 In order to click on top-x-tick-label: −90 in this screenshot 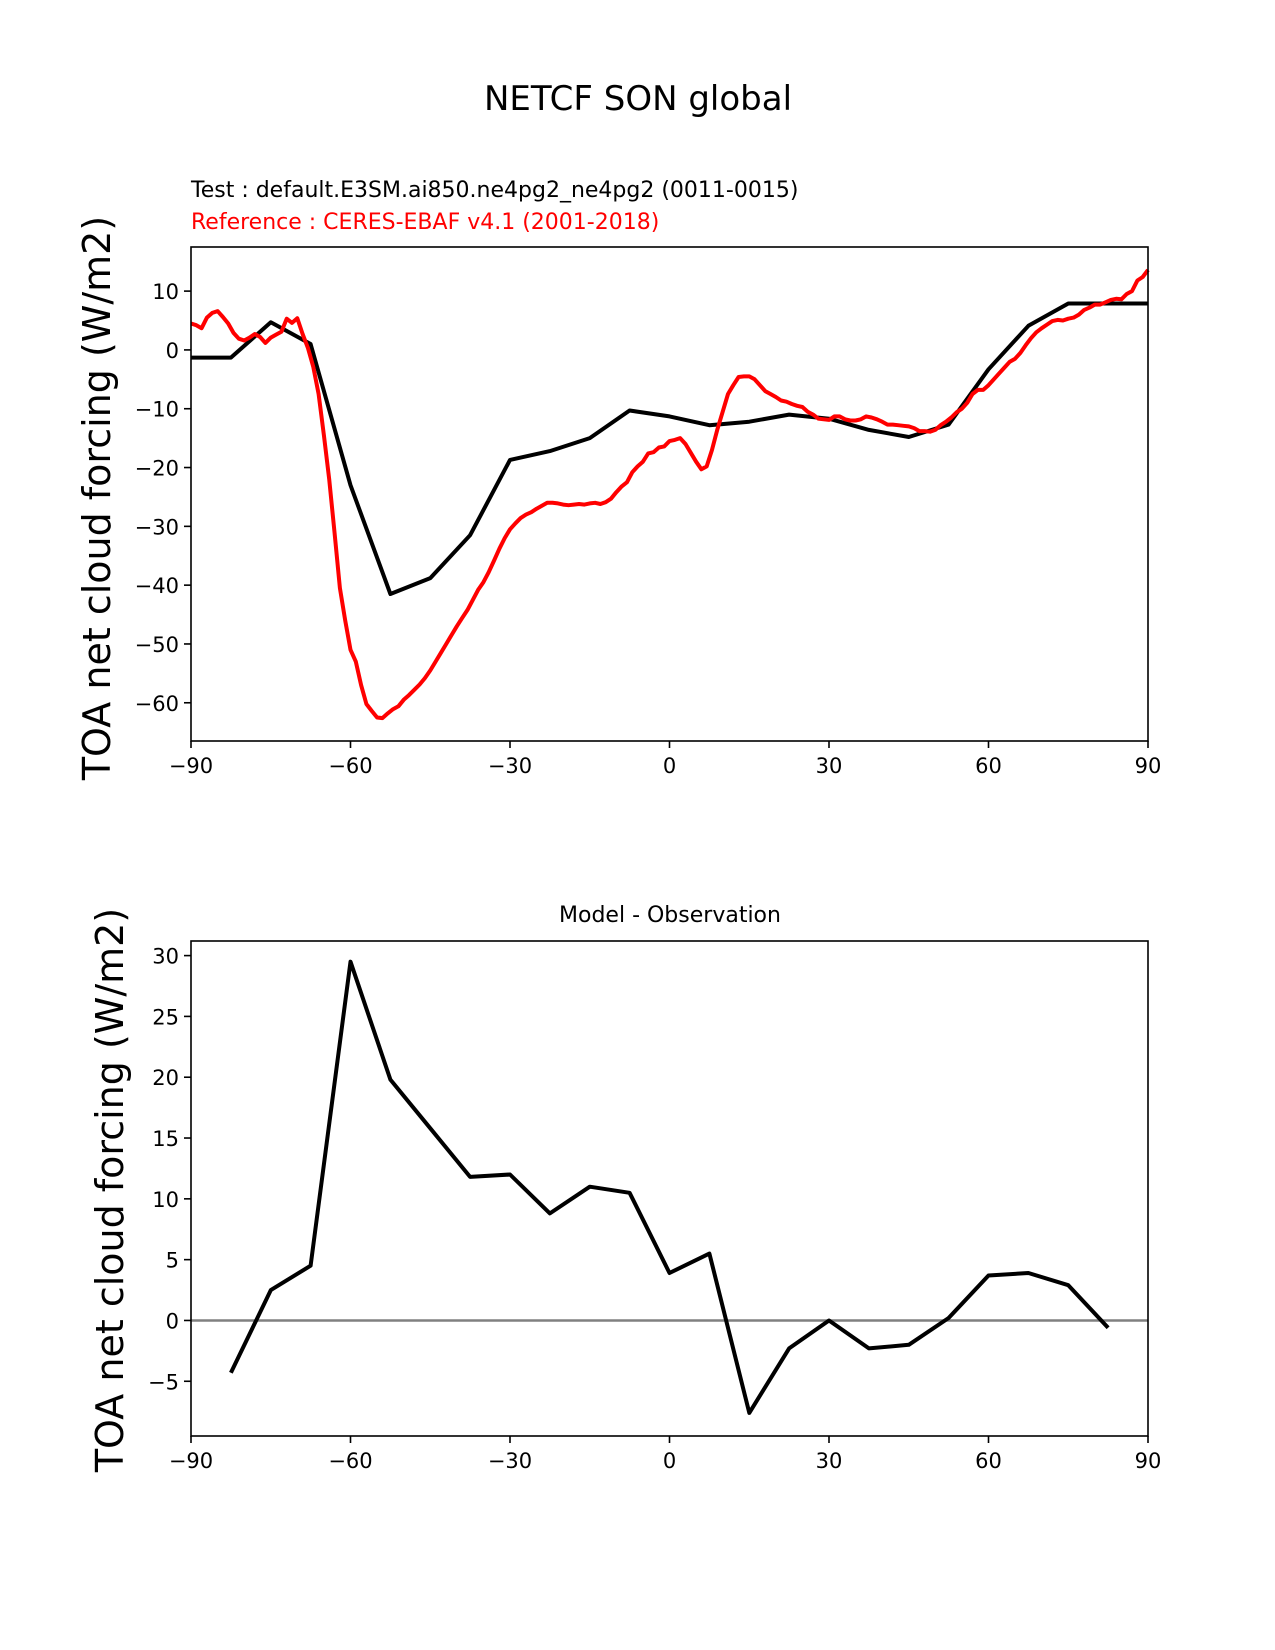, I will do `click(191, 766)`.